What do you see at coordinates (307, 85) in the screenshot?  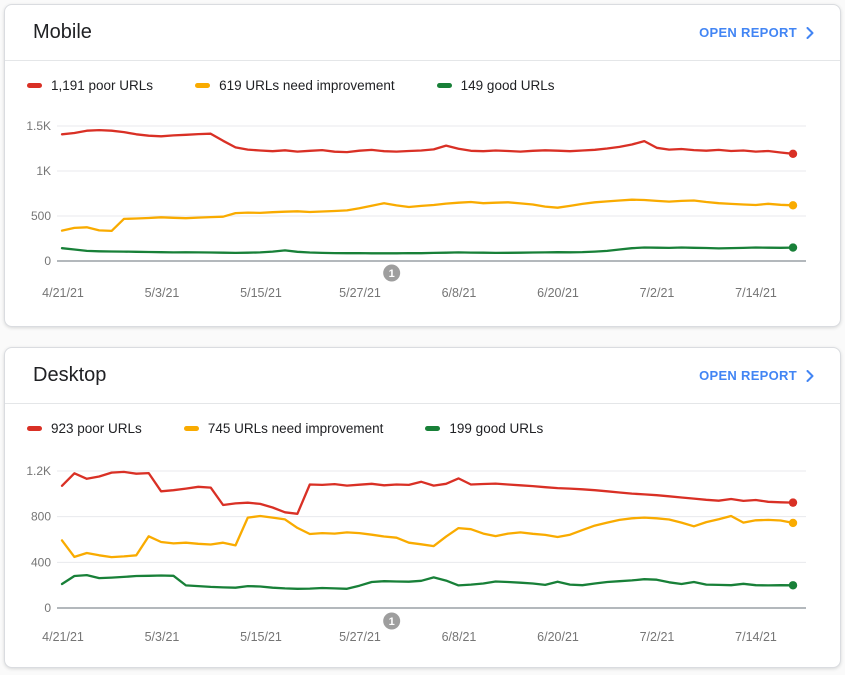 I see `legend-label-needs-improvement: 619 URLs need improvement` at bounding box center [307, 85].